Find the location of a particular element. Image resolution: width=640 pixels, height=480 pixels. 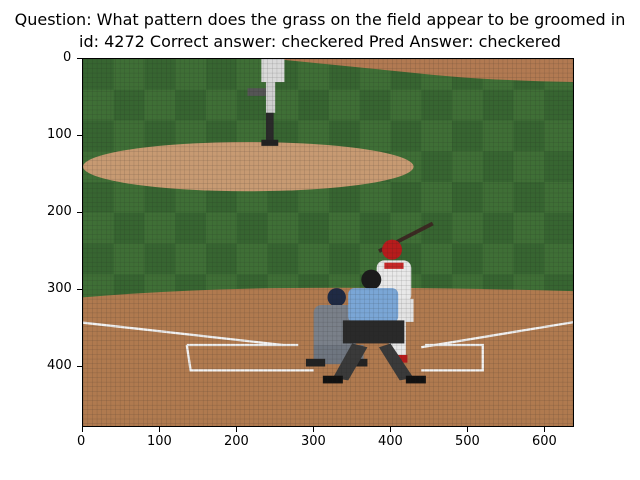

x-tick-label: 500 is located at coordinates (467, 441).